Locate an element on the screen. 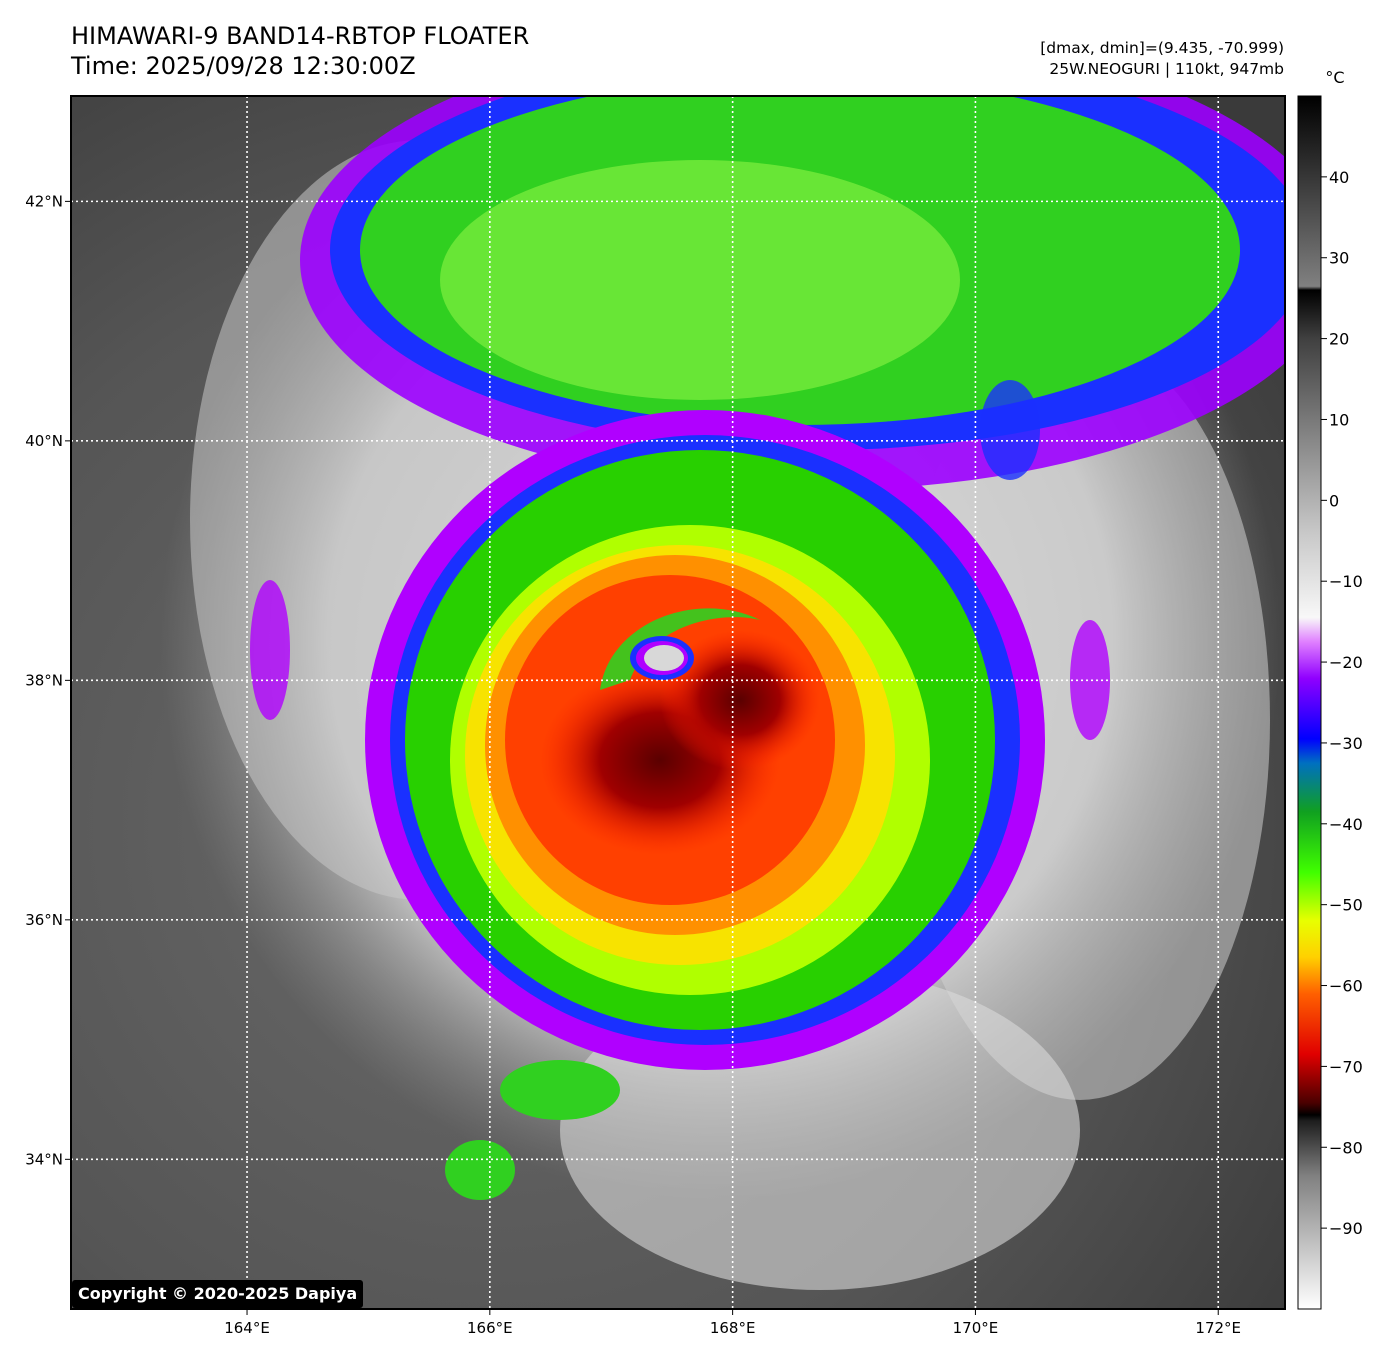  colorbar is located at coordinates (1309, 702).